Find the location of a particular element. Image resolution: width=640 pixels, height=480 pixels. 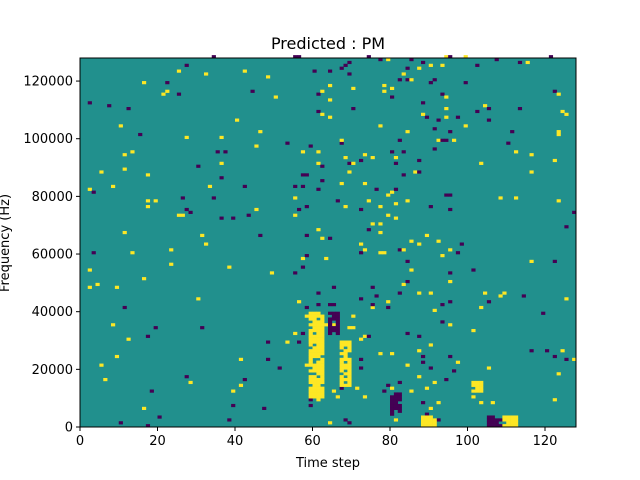

x-tick-label: 80 is located at coordinates (390, 441).